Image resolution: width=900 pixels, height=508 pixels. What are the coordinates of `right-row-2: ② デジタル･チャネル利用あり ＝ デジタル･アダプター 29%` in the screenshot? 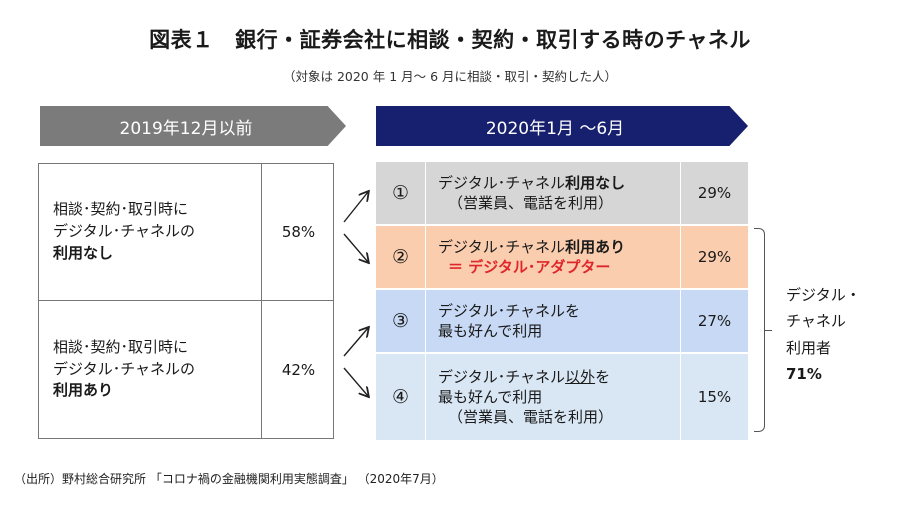 It's located at (562, 257).